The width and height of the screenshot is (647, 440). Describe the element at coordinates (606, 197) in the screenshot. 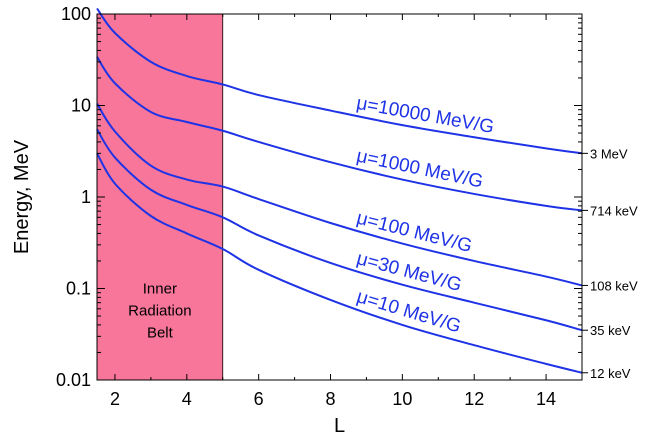

I see `right-axis-ticks: 3 MeV 714 keV 108 keV 35 keV 12 keV` at that location.